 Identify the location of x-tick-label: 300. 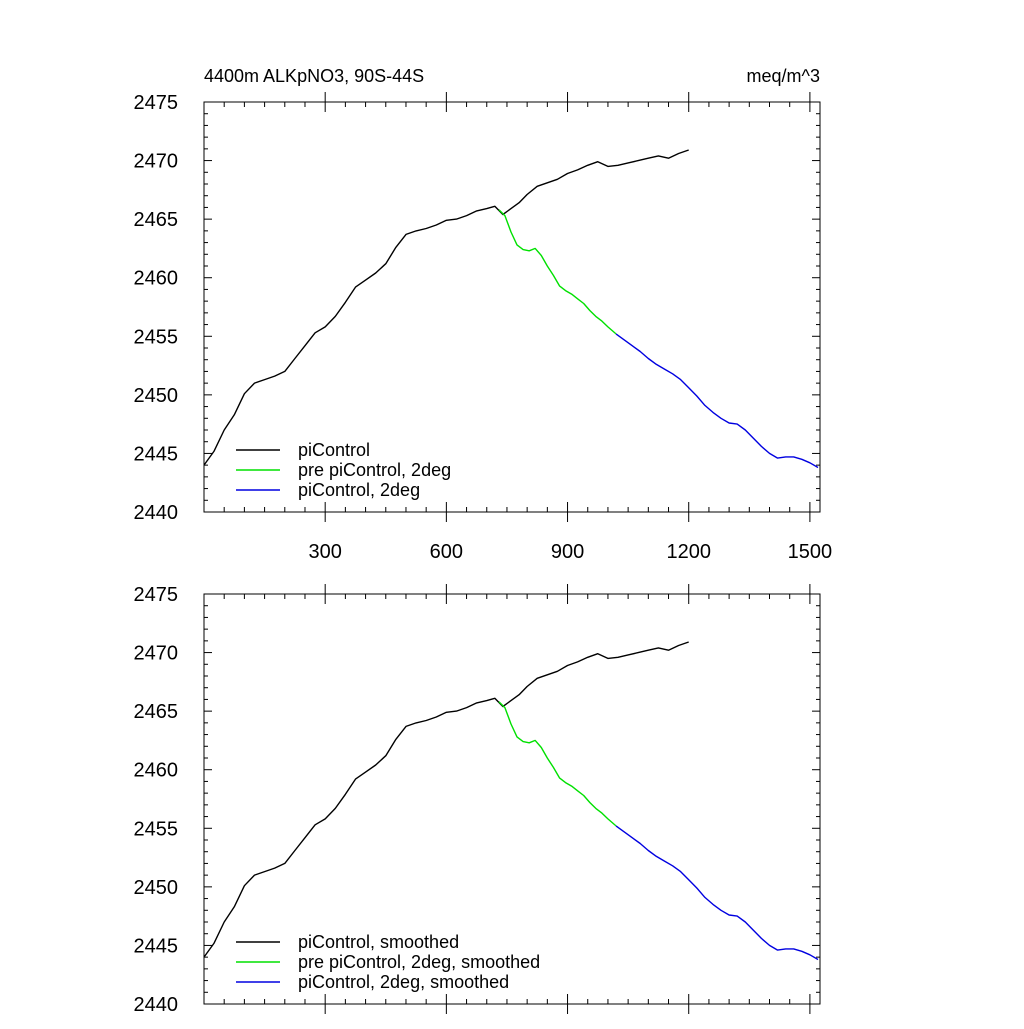
(324, 552).